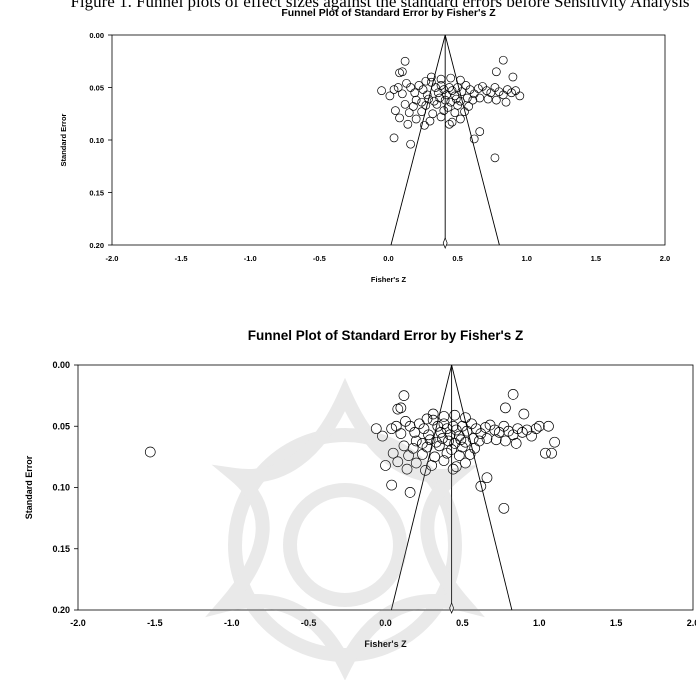  What do you see at coordinates (539, 623) in the screenshot?
I see `x-tick-label: 1.0` at bounding box center [539, 623].